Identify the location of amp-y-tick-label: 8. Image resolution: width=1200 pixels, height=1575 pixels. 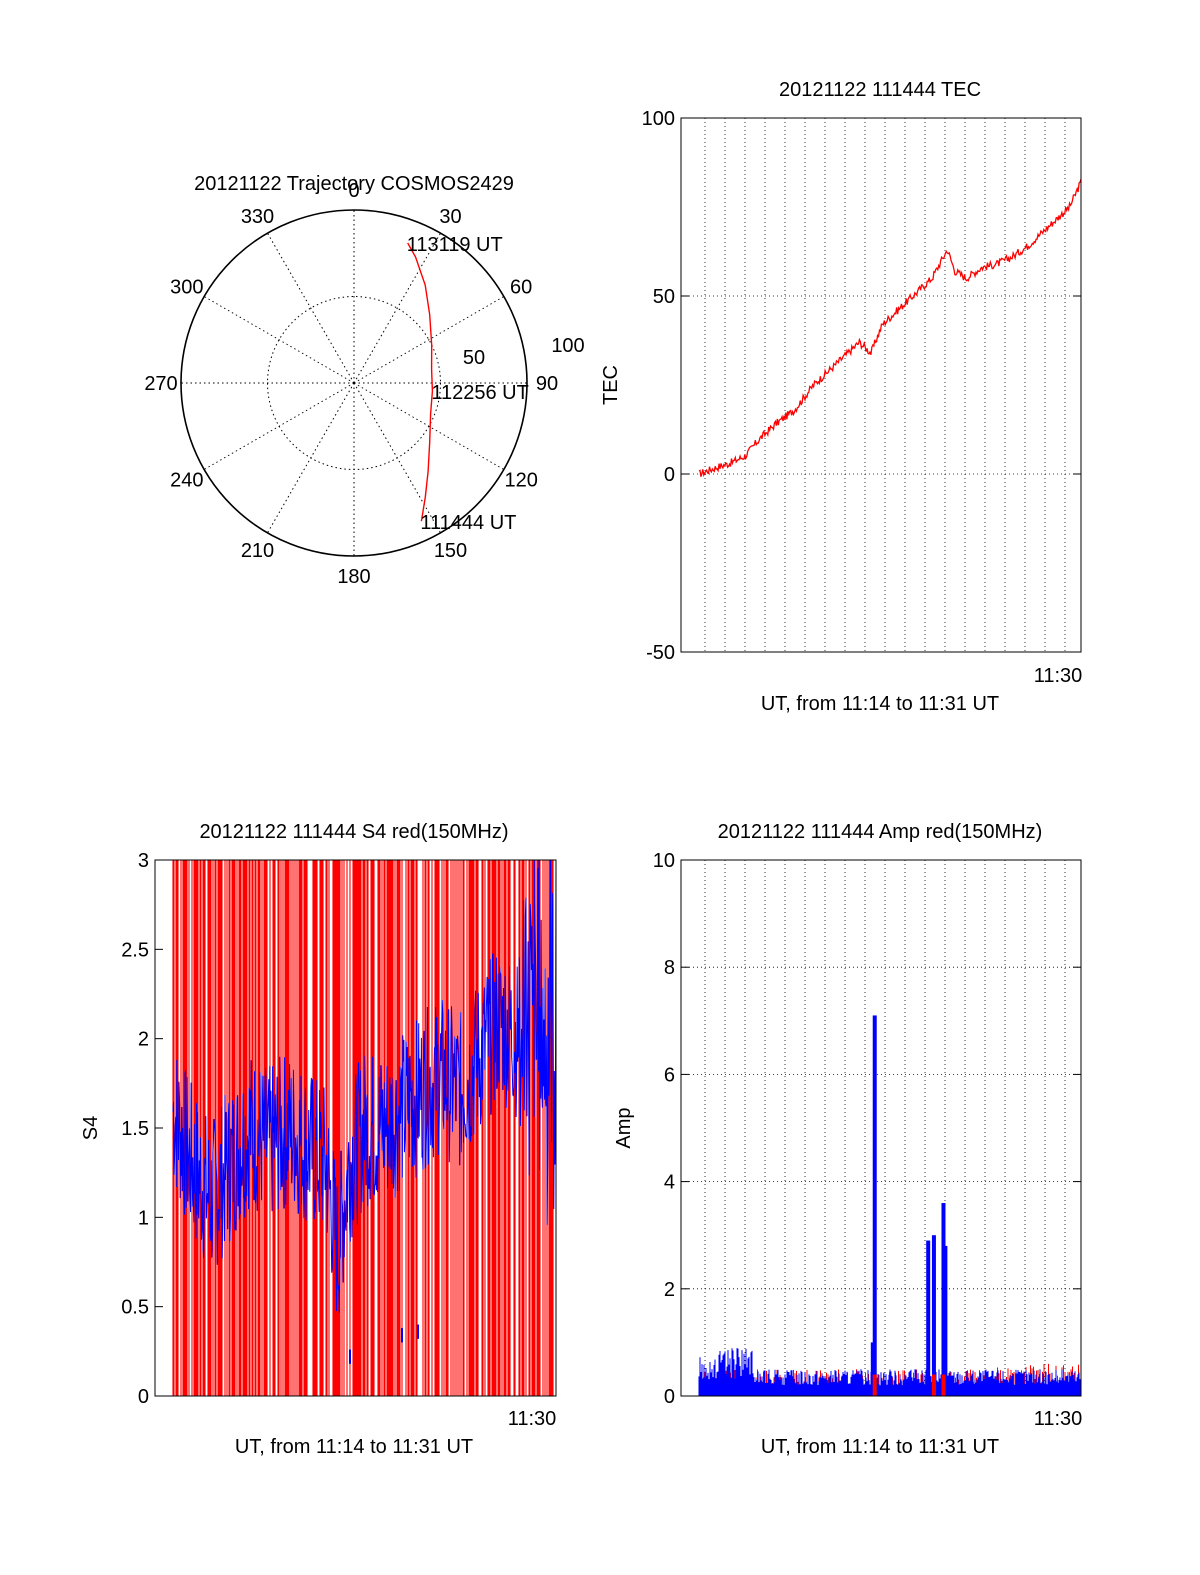
(669, 968).